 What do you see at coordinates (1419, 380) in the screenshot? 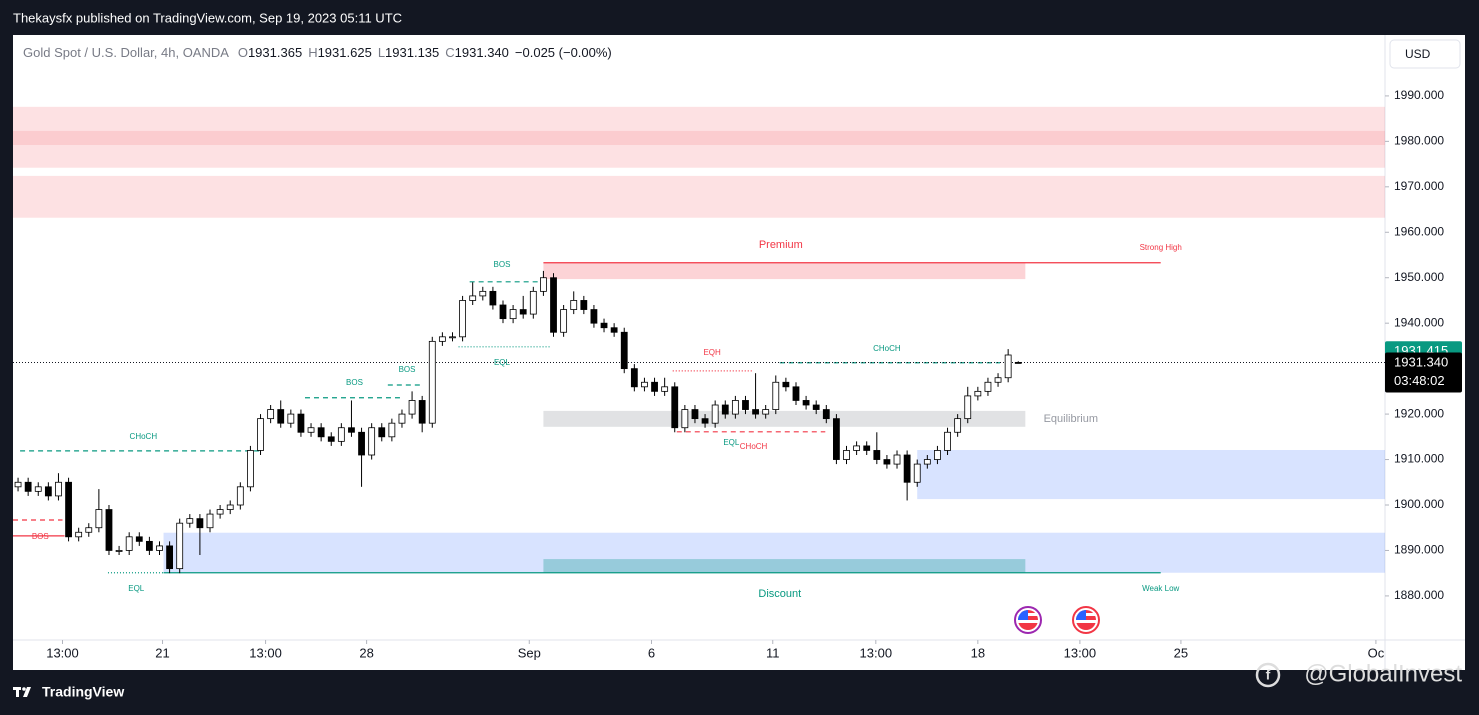
I see `countdown: 03:48:02` at bounding box center [1419, 380].